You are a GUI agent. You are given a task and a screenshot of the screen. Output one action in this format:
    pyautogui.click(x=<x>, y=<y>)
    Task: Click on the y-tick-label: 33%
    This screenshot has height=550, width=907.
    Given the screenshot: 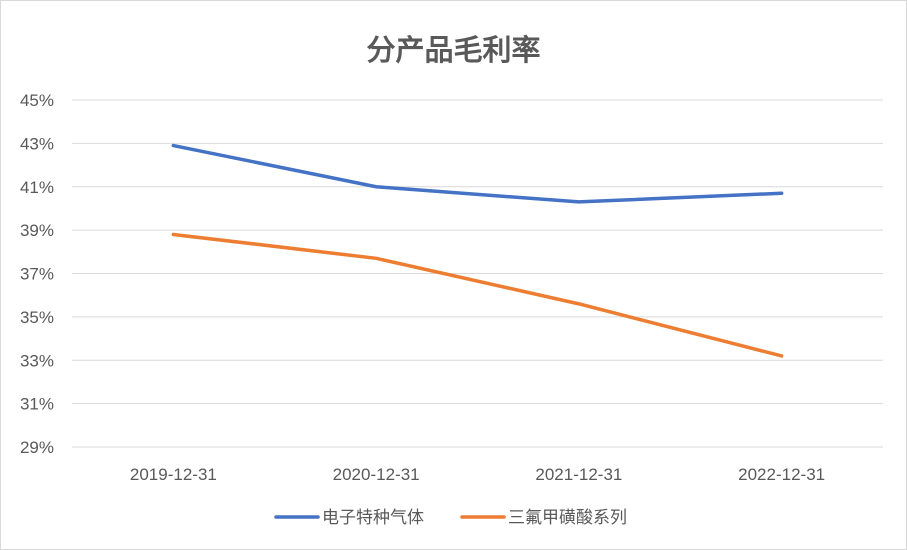 What is the action you would take?
    pyautogui.click(x=37, y=360)
    